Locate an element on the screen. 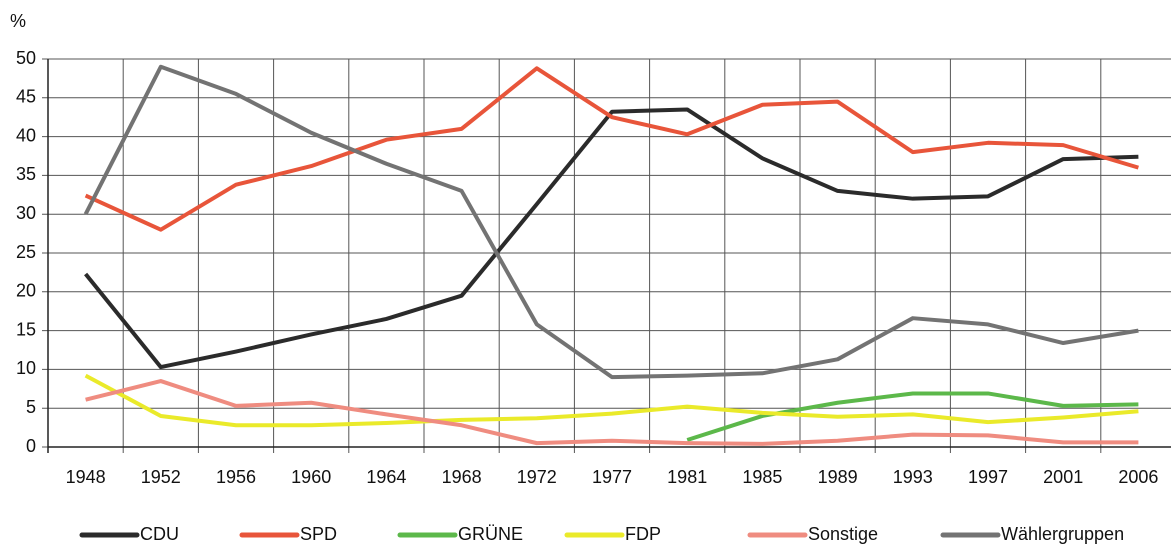 The image size is (1171, 547). legend-label: SPD is located at coordinates (318, 534).